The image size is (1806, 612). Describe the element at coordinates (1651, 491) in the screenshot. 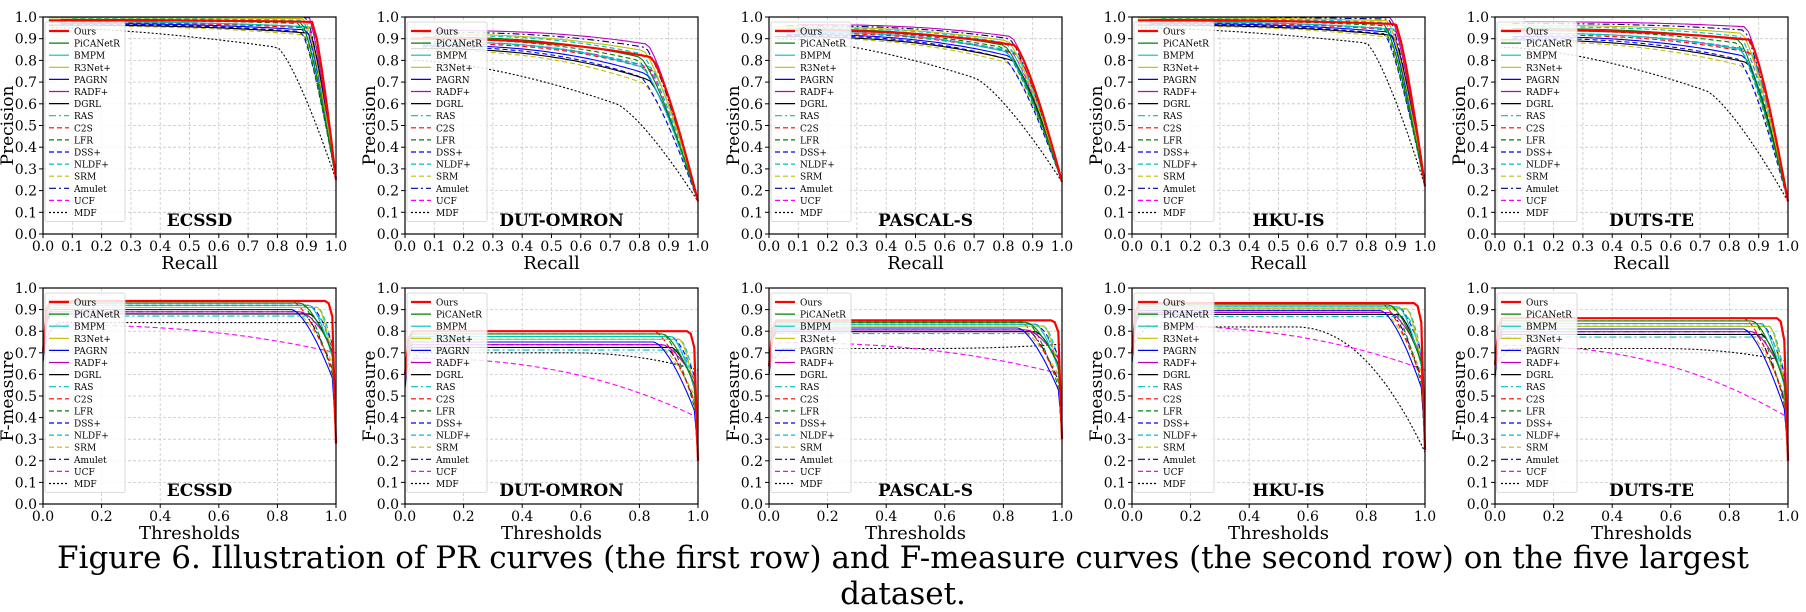

I see `chart-title: DUTS-TE` at that location.